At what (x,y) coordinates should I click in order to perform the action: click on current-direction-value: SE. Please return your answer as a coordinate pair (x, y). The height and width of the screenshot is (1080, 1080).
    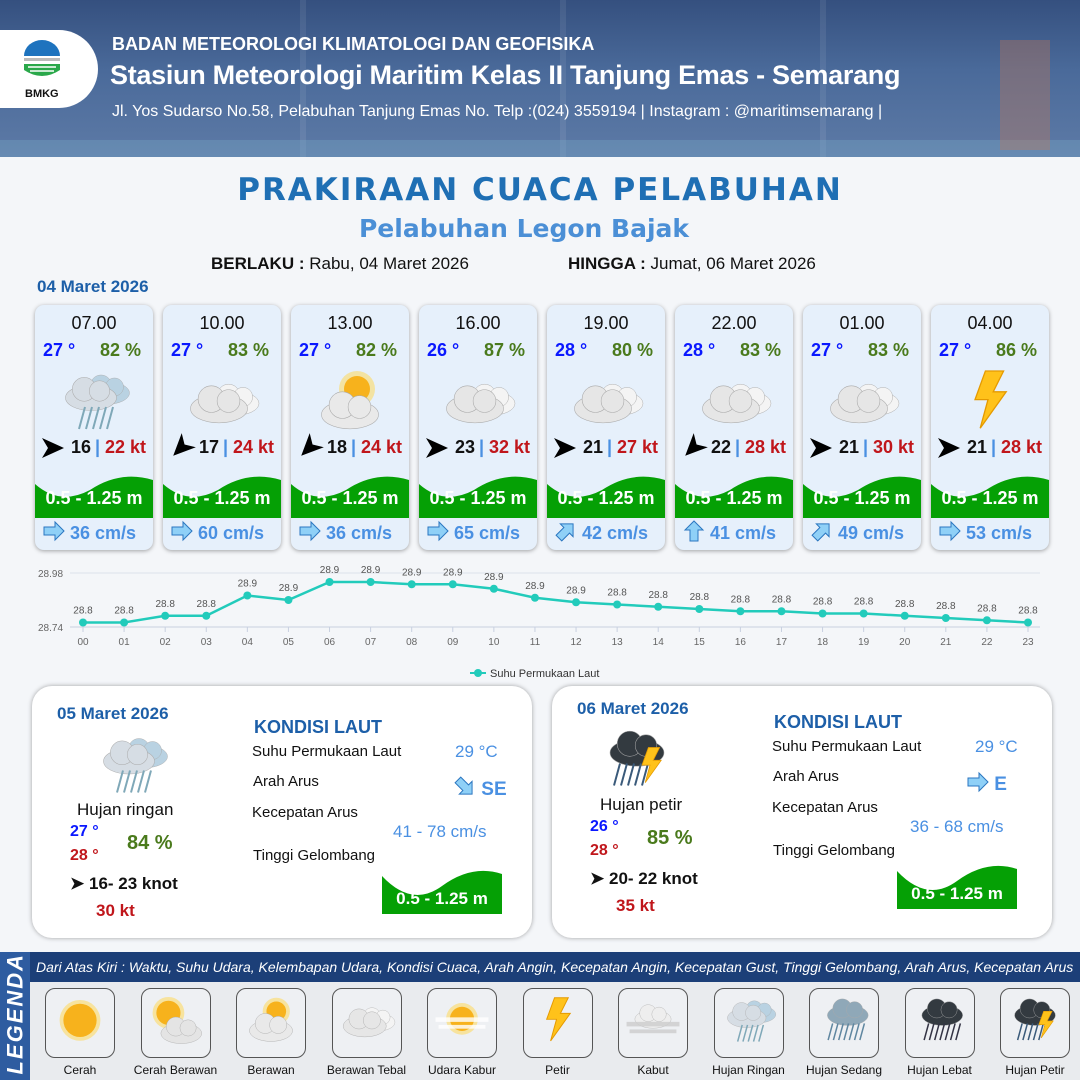
    Looking at the image, I should click on (494, 789).